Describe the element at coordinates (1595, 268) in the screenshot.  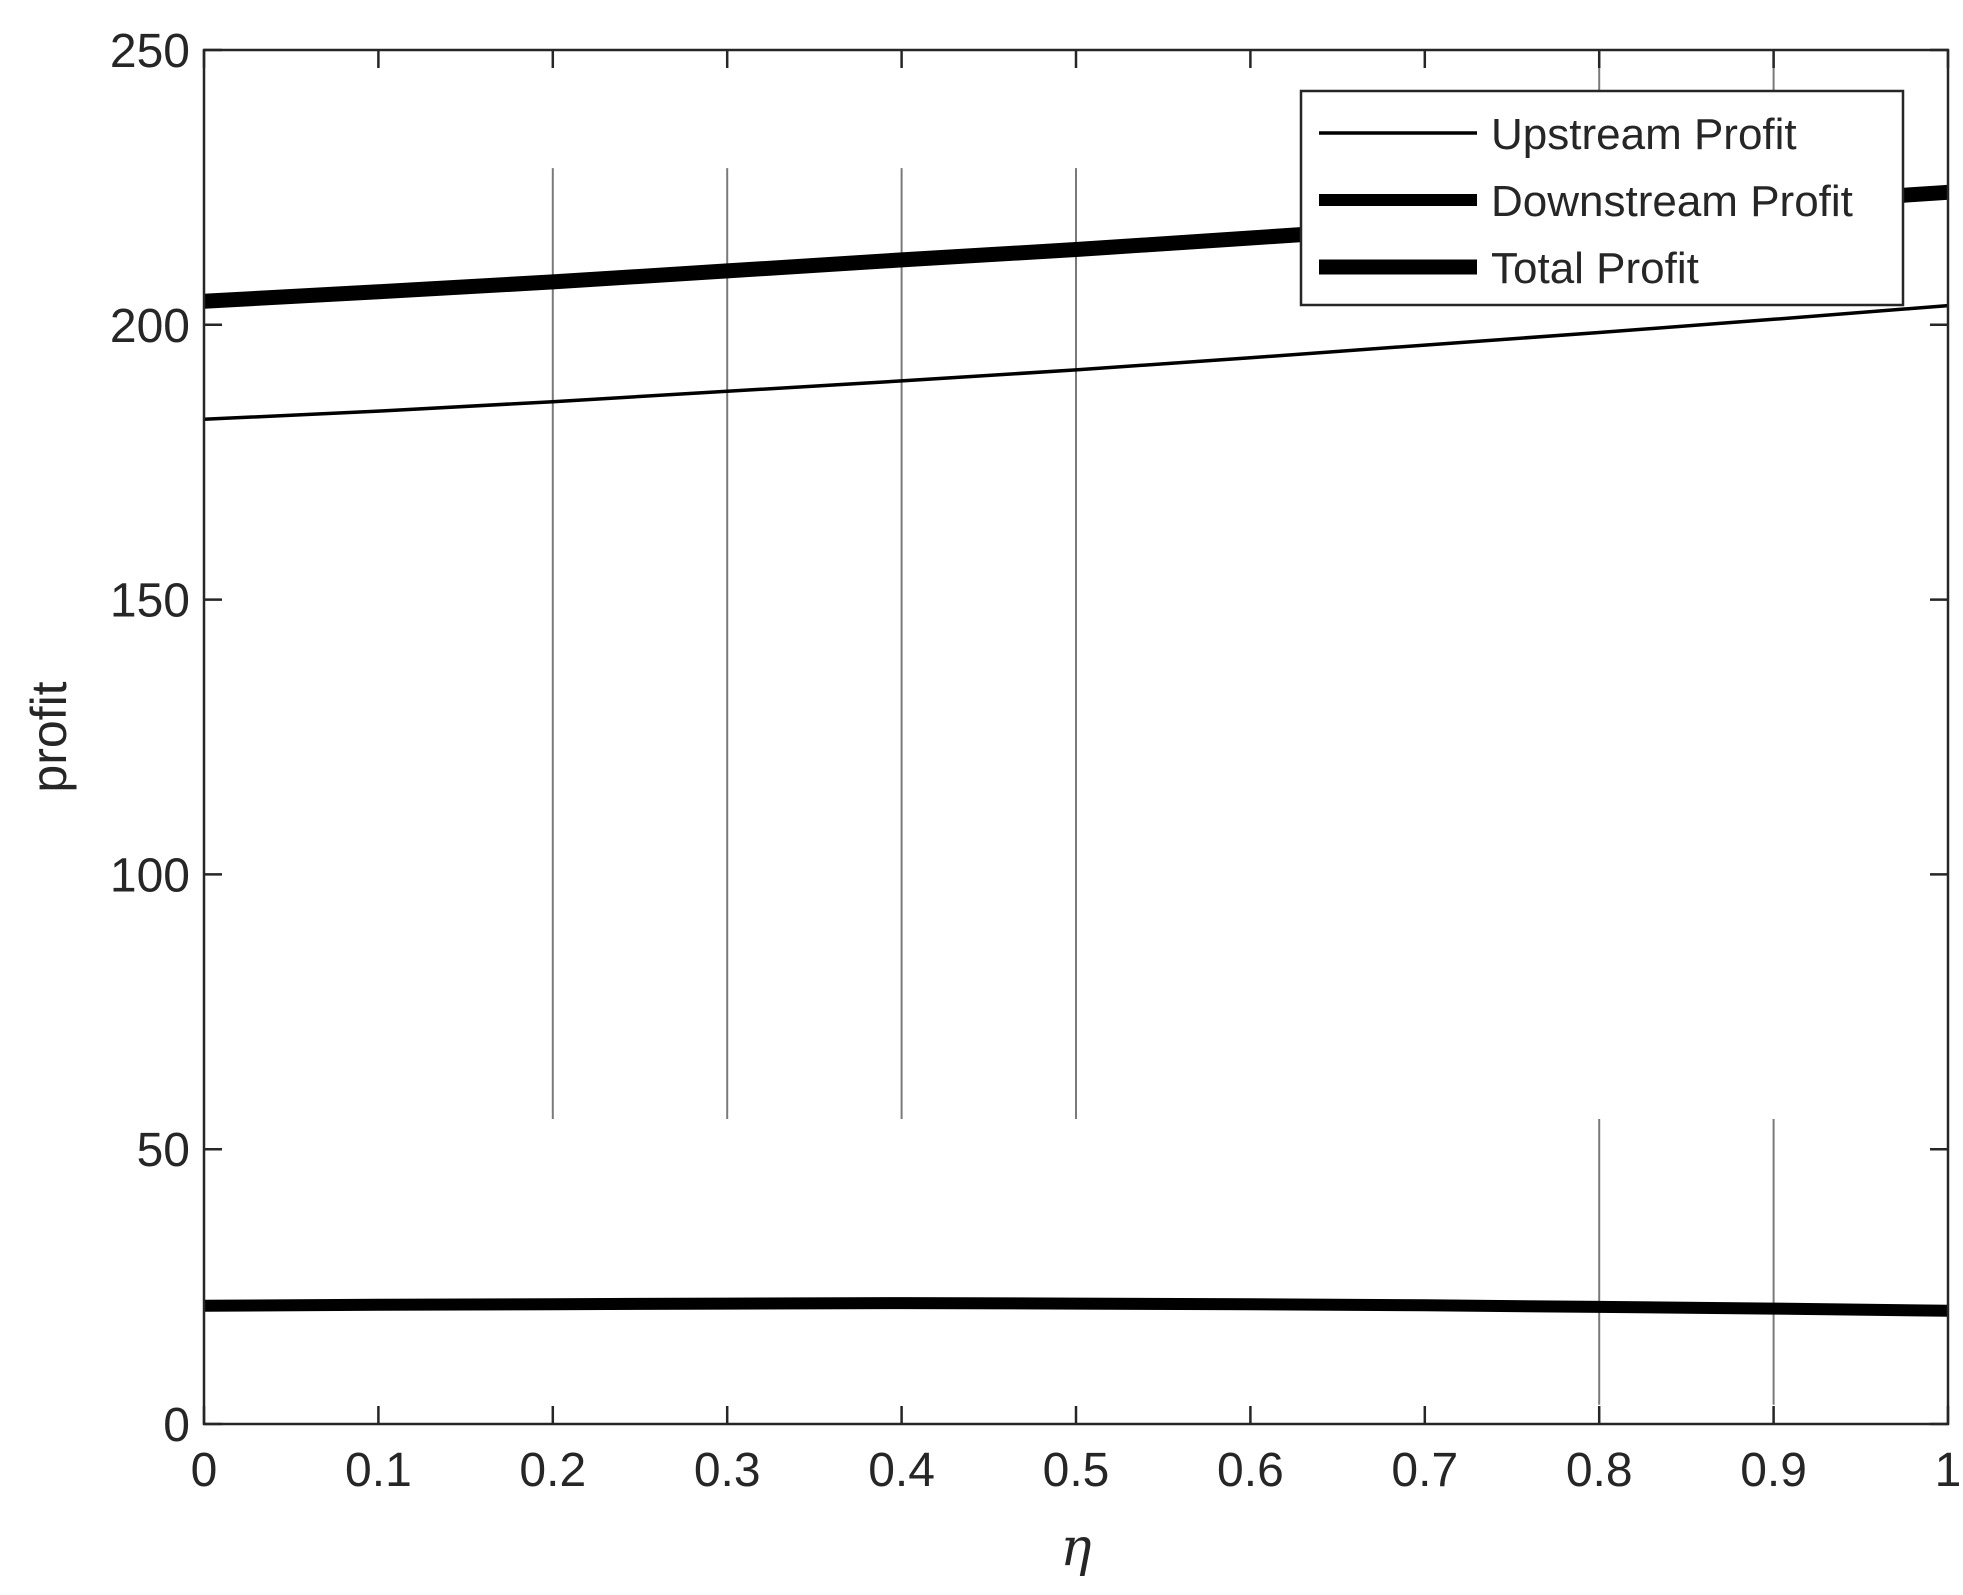
I see `legend-label-total-profit: Total Profit` at that location.